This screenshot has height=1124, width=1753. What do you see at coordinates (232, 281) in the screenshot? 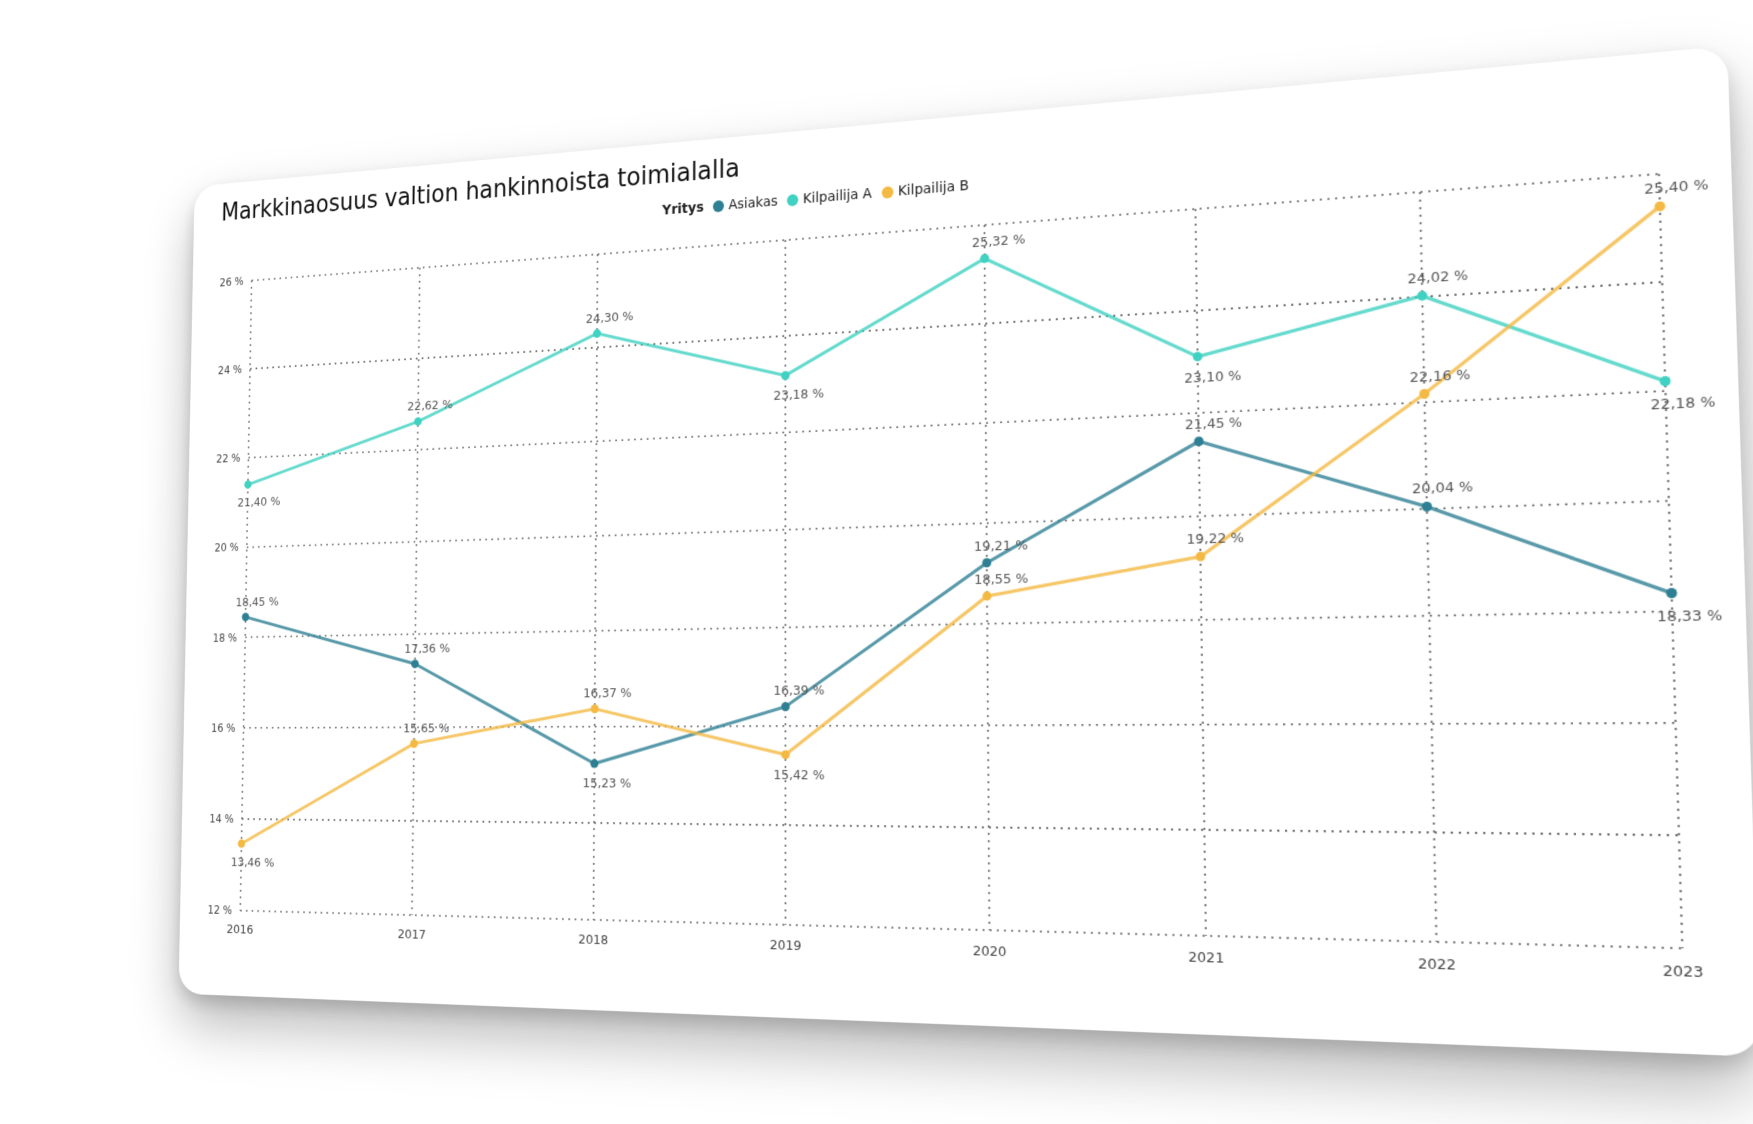
I see `y-tick-label: 26 %` at bounding box center [232, 281].